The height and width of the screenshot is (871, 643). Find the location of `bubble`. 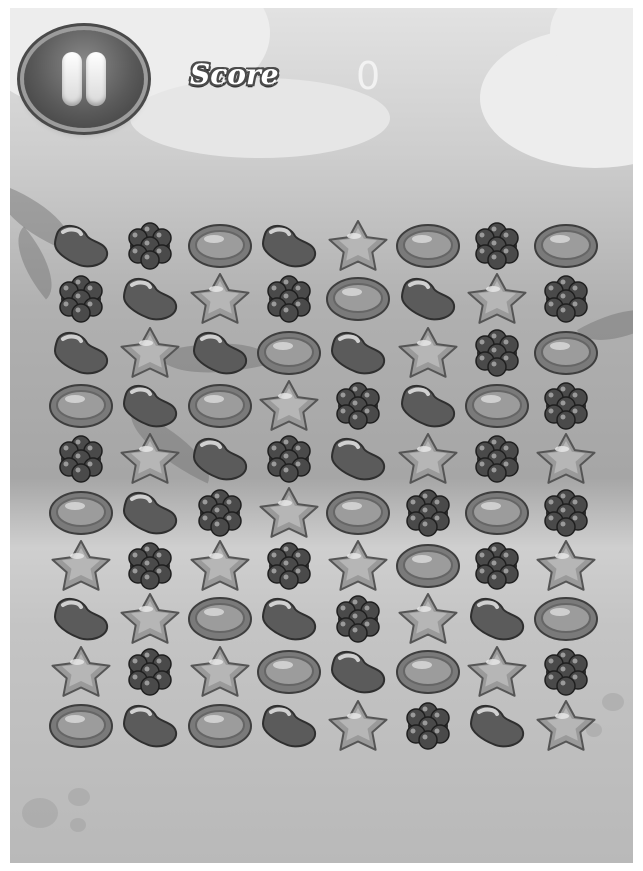

bubble is located at coordinates (613, 702).